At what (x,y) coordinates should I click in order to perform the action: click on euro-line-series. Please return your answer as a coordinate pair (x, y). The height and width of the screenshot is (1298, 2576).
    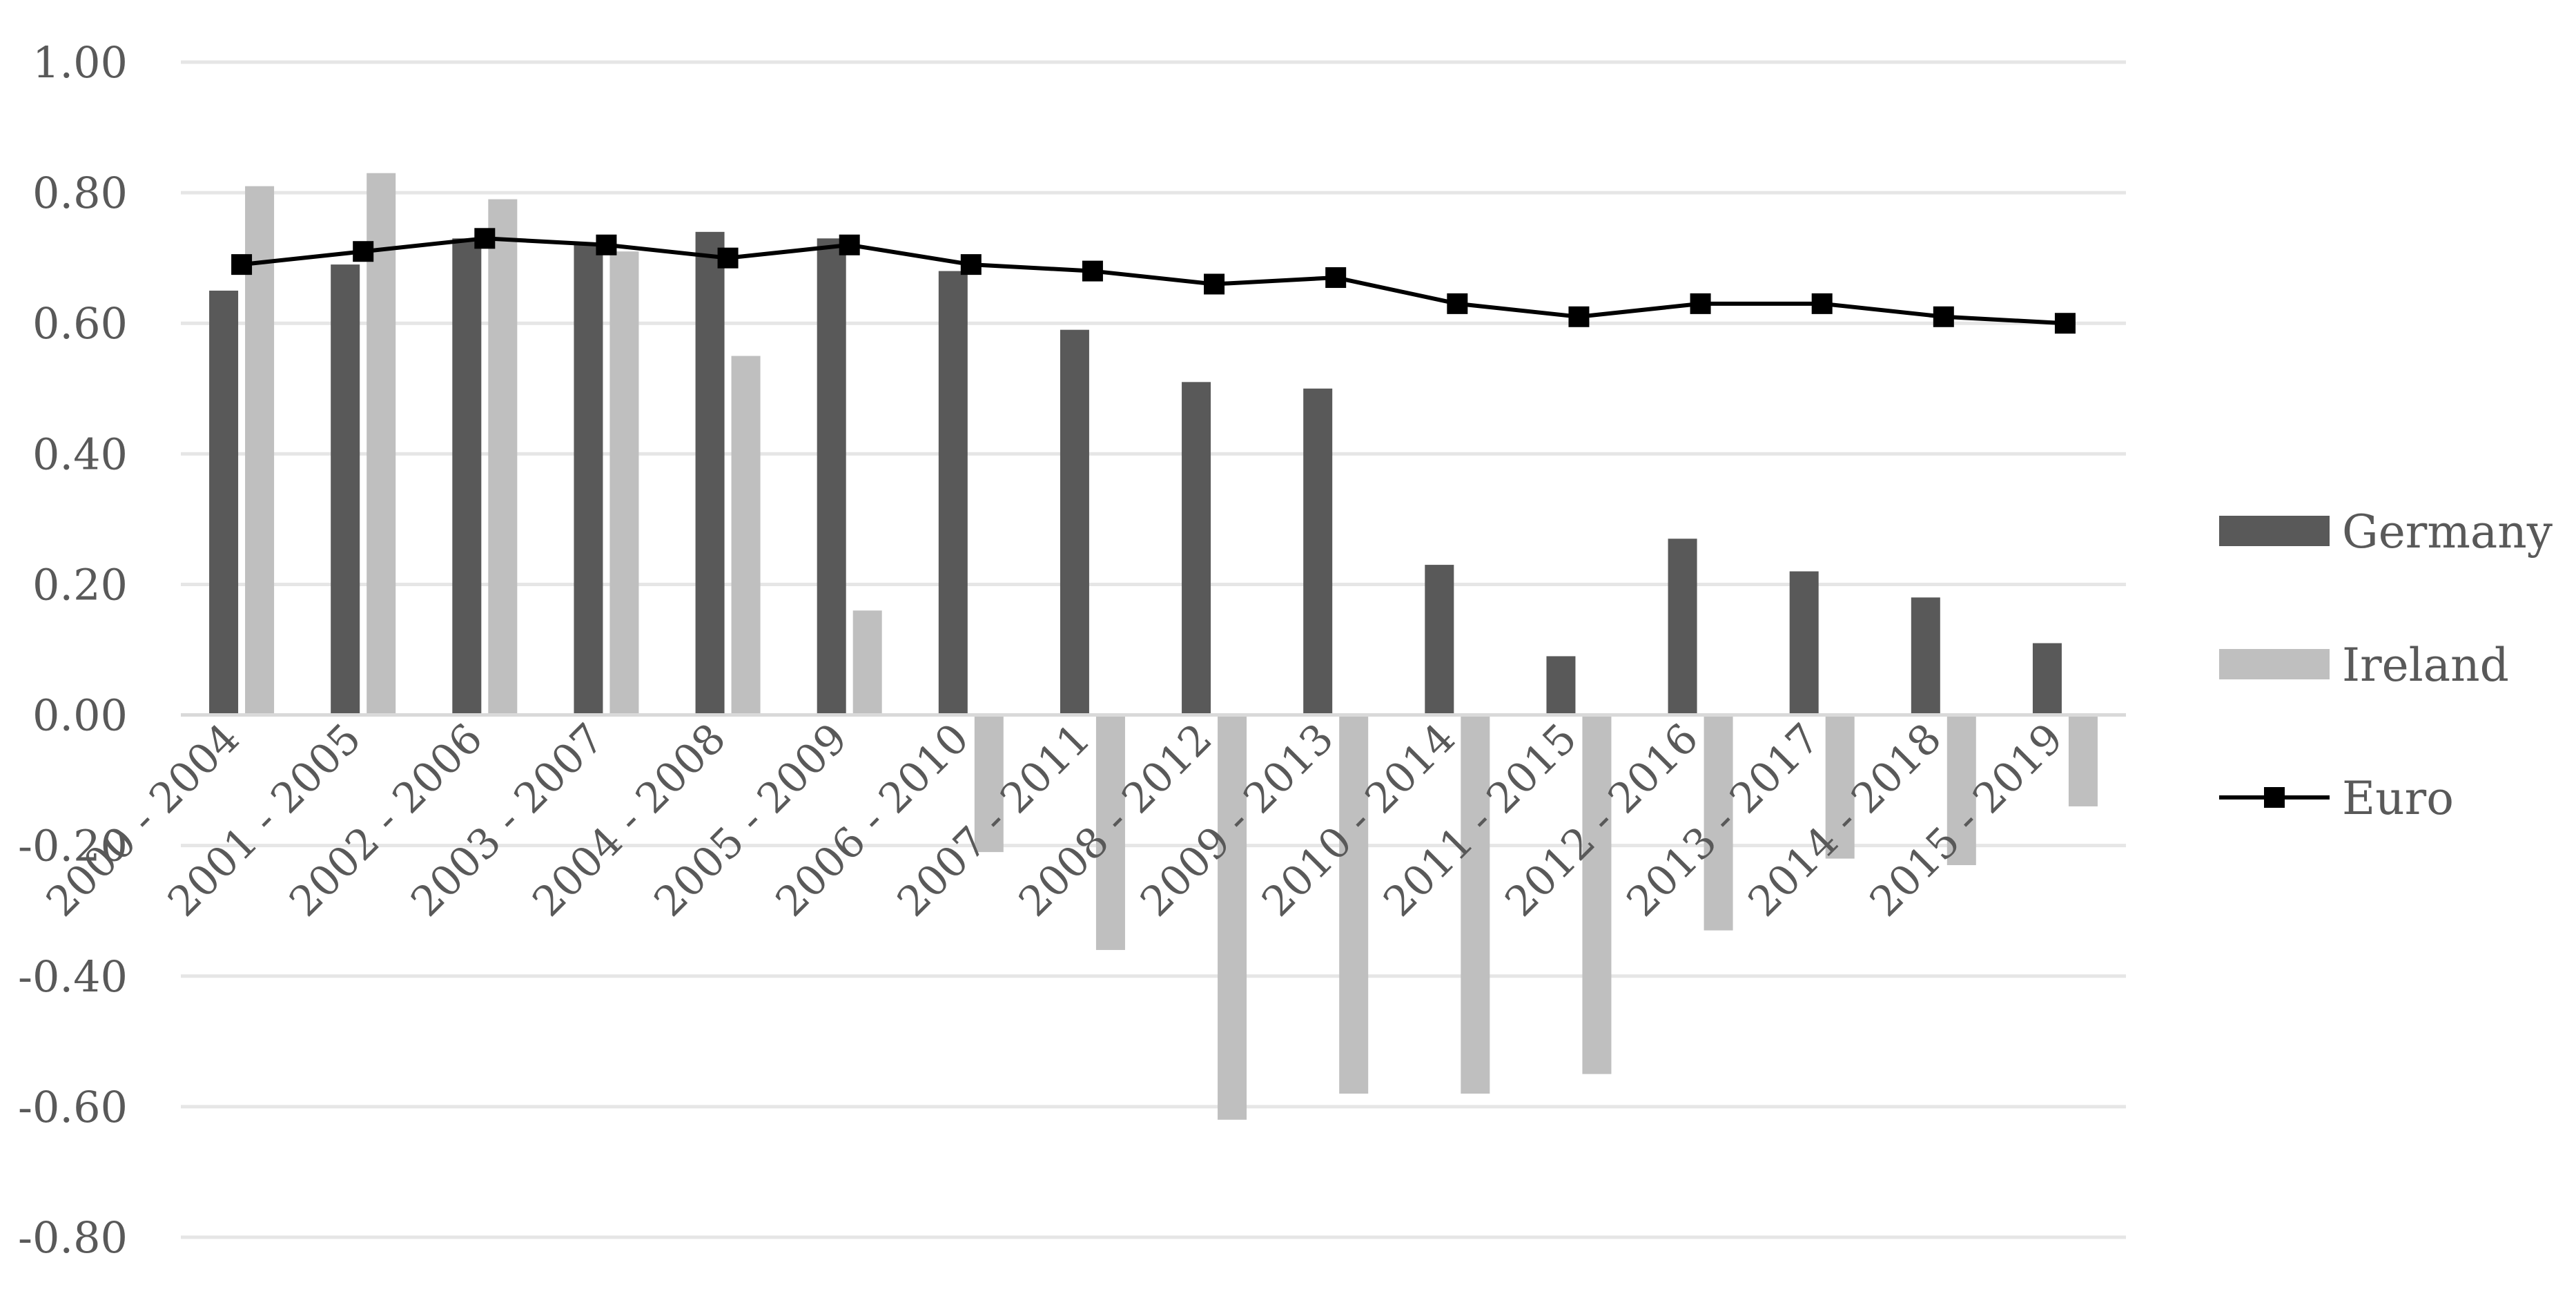
    Looking at the image, I should click on (1153, 281).